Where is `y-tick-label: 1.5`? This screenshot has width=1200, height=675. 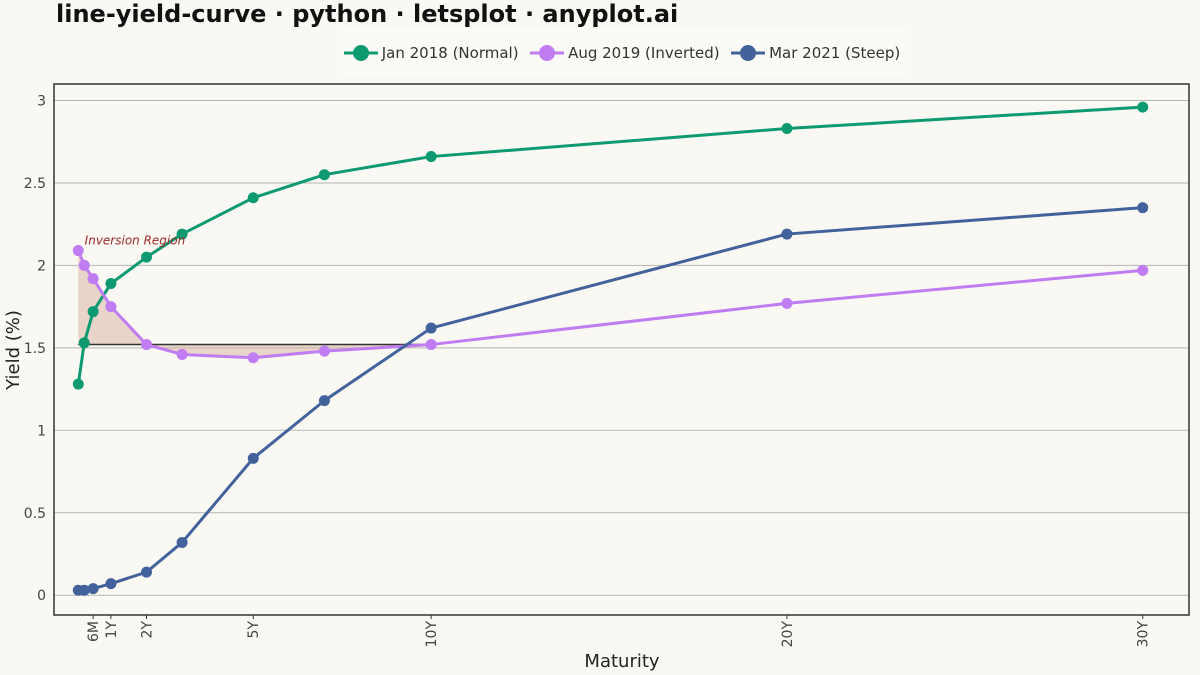 y-tick-label: 1.5 is located at coordinates (35, 349).